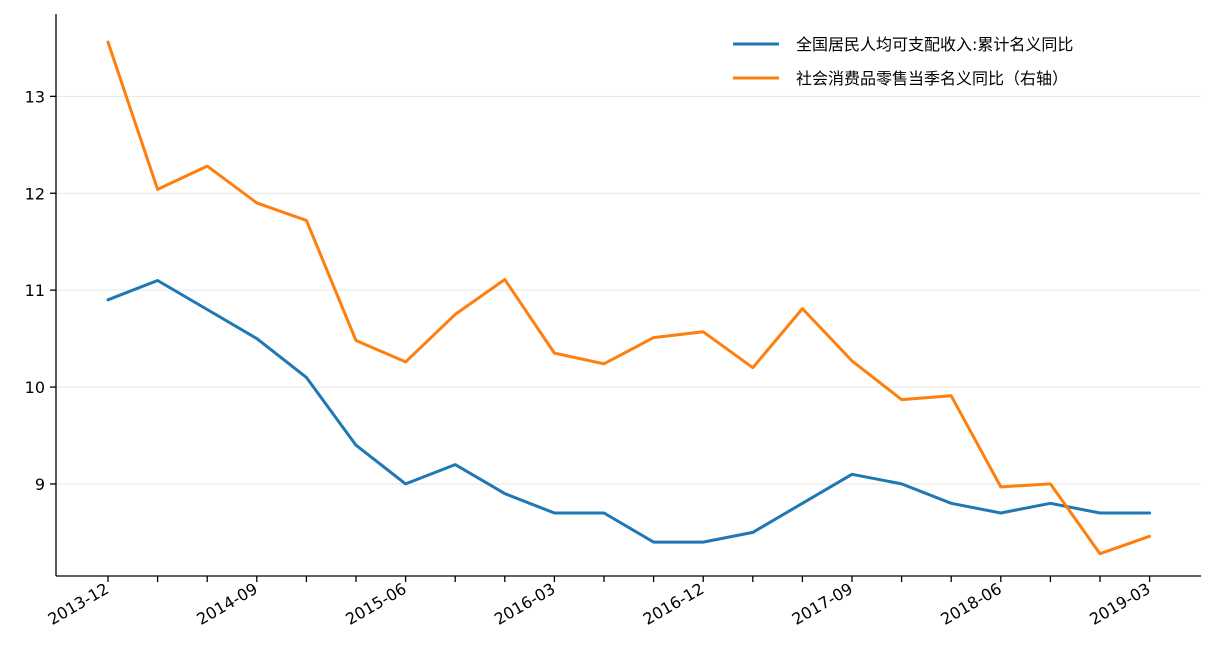  Describe the element at coordinates (375, 604) in the screenshot. I see `x-tick-label: 2015-06` at that location.